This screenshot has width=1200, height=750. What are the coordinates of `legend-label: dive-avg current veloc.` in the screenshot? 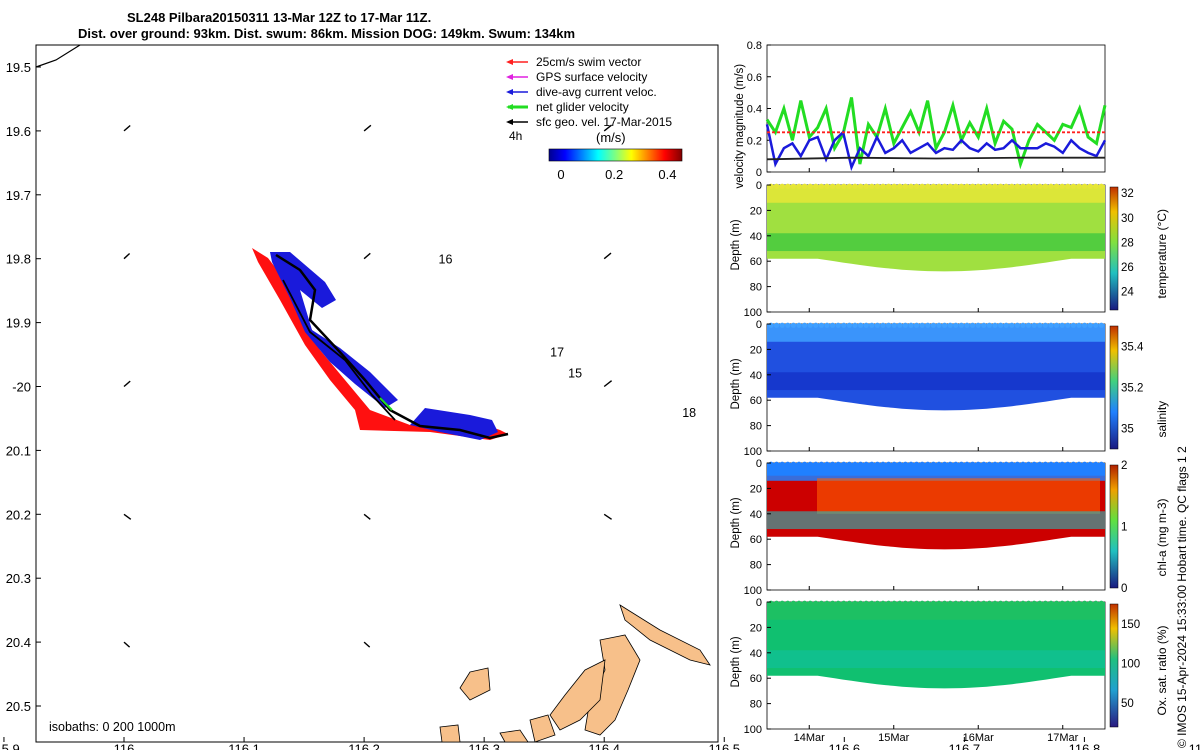 It's located at (596, 92).